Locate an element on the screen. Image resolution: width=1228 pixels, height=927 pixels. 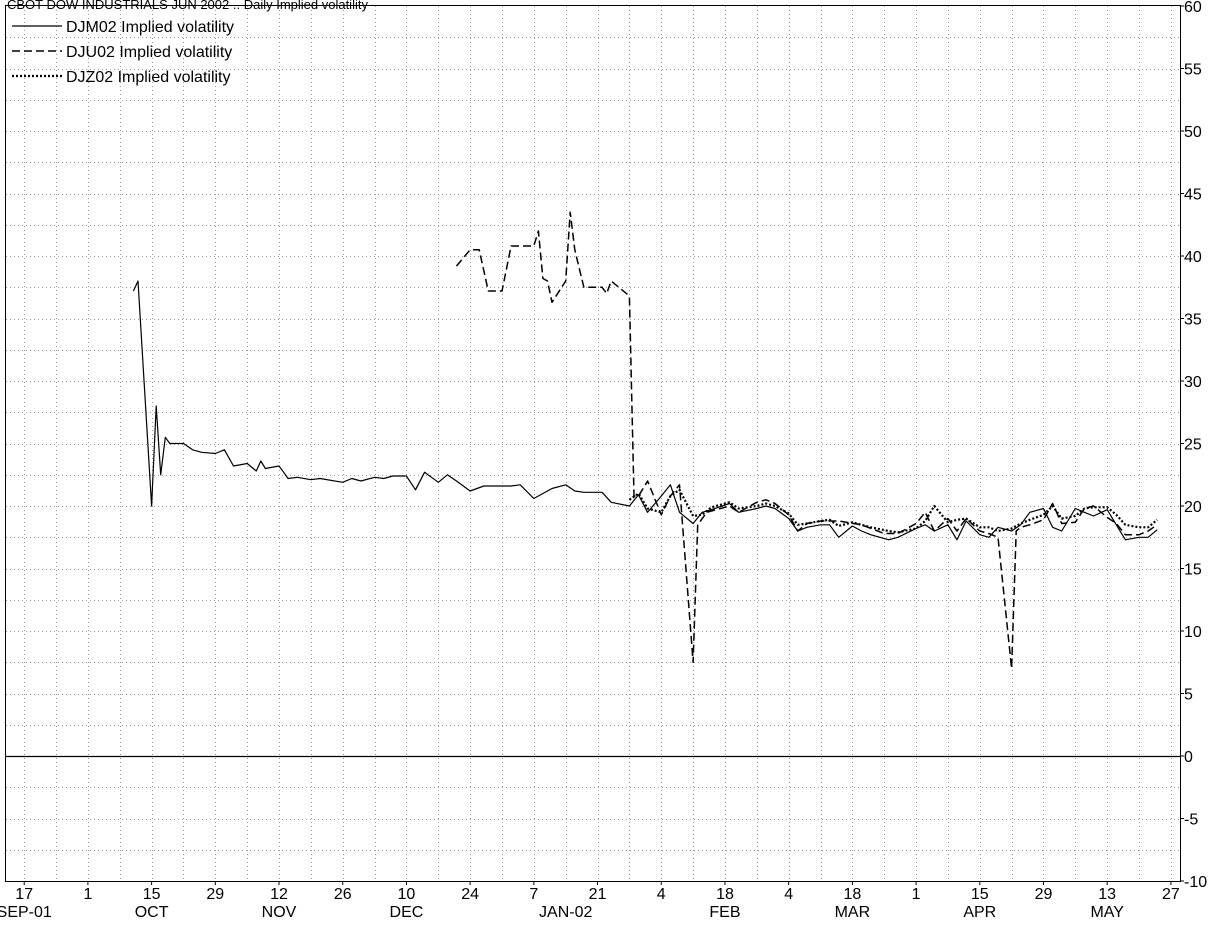
y-tick-label: 25 is located at coordinates (1193, 445).